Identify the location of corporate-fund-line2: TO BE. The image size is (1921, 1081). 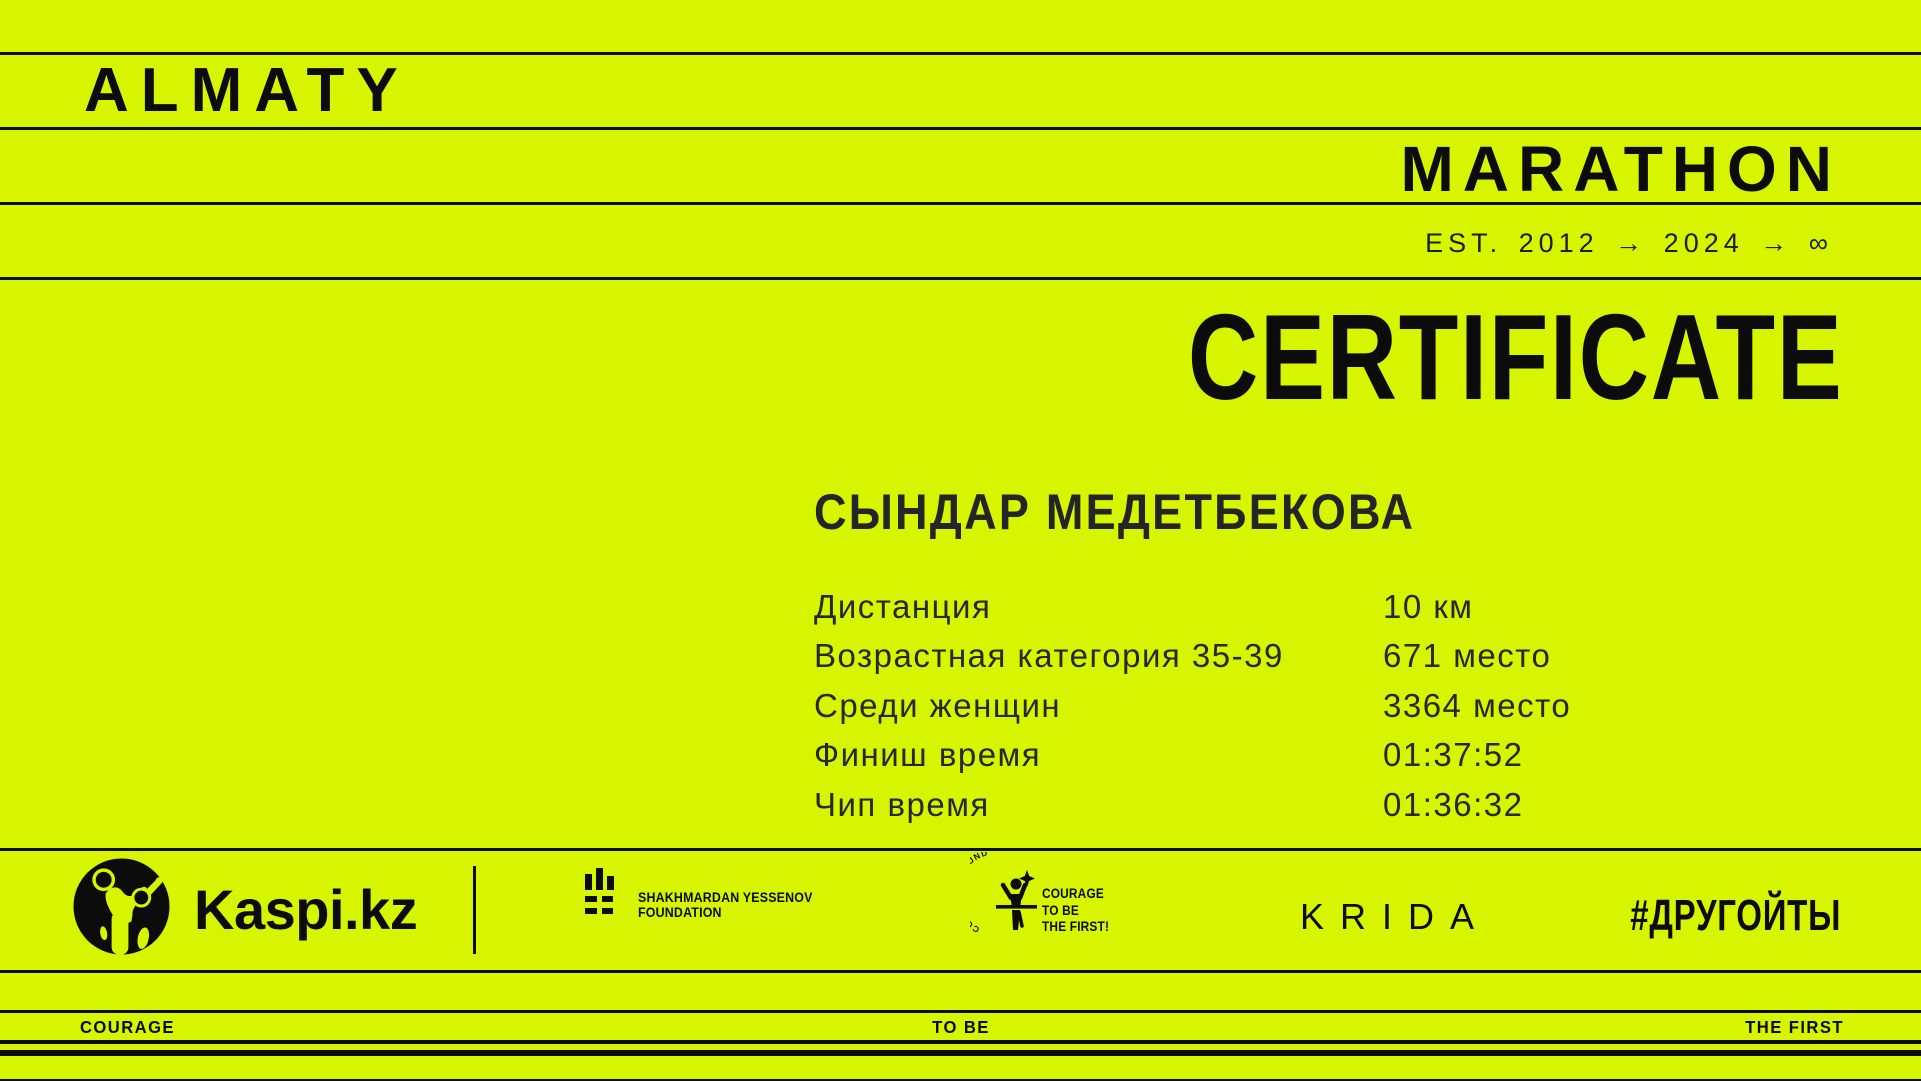
(1060, 910).